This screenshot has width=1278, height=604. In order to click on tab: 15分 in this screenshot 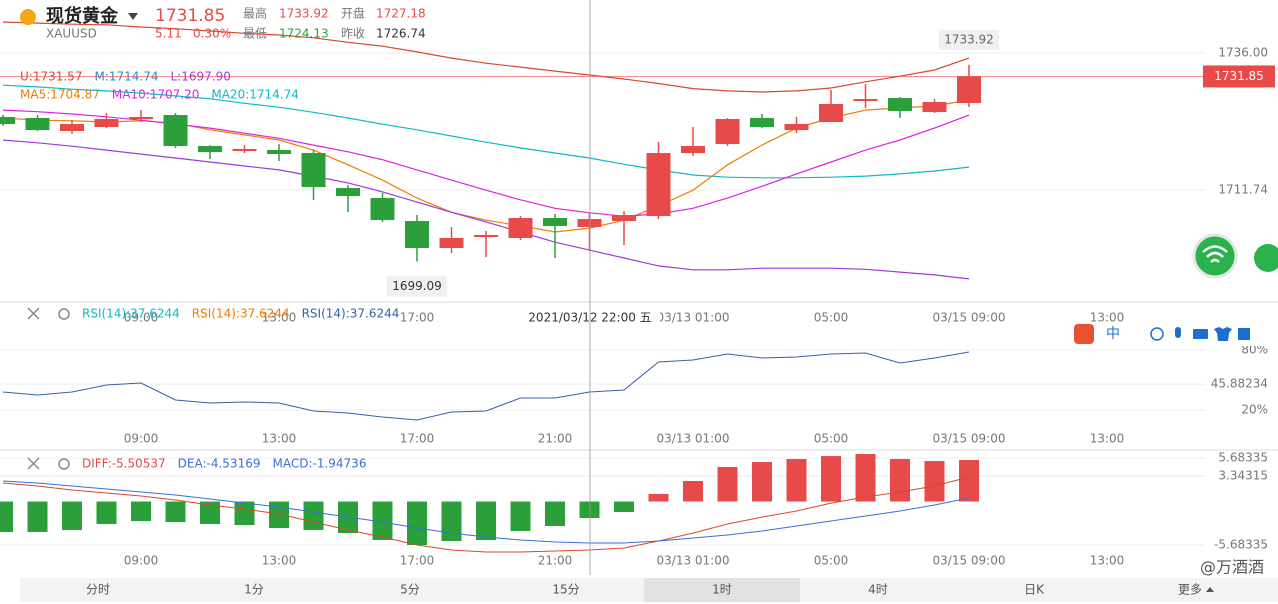, I will do `click(565, 590)`.